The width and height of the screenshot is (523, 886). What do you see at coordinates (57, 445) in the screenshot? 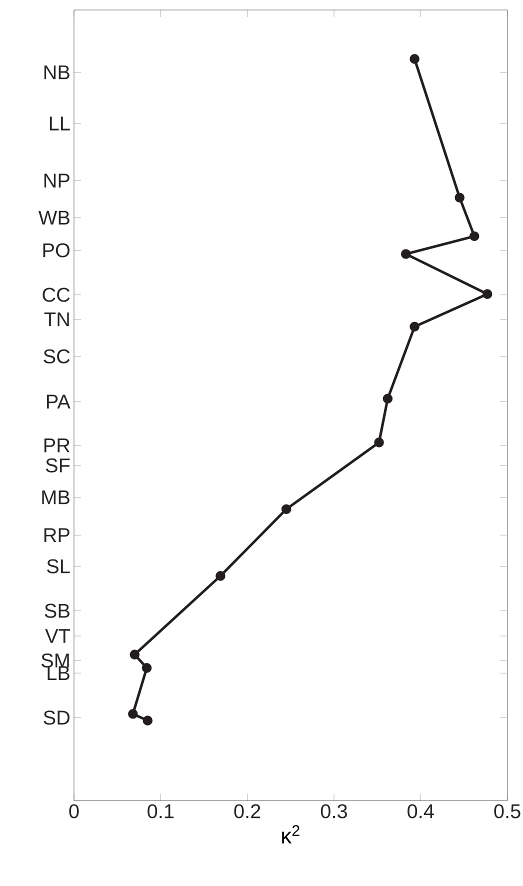
I see `ref-line-label: PR` at bounding box center [57, 445].